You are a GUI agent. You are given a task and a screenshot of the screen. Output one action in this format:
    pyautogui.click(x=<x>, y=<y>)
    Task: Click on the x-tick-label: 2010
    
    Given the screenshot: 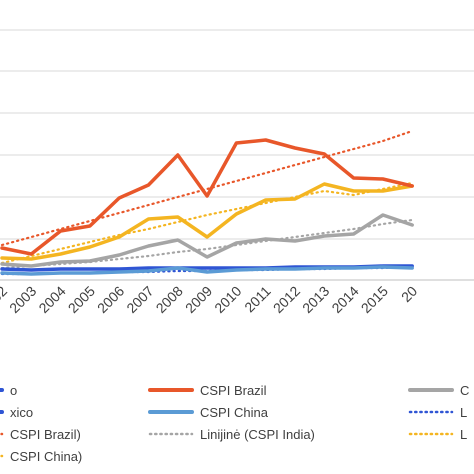 What is the action you would take?
    pyautogui.click(x=227, y=299)
    